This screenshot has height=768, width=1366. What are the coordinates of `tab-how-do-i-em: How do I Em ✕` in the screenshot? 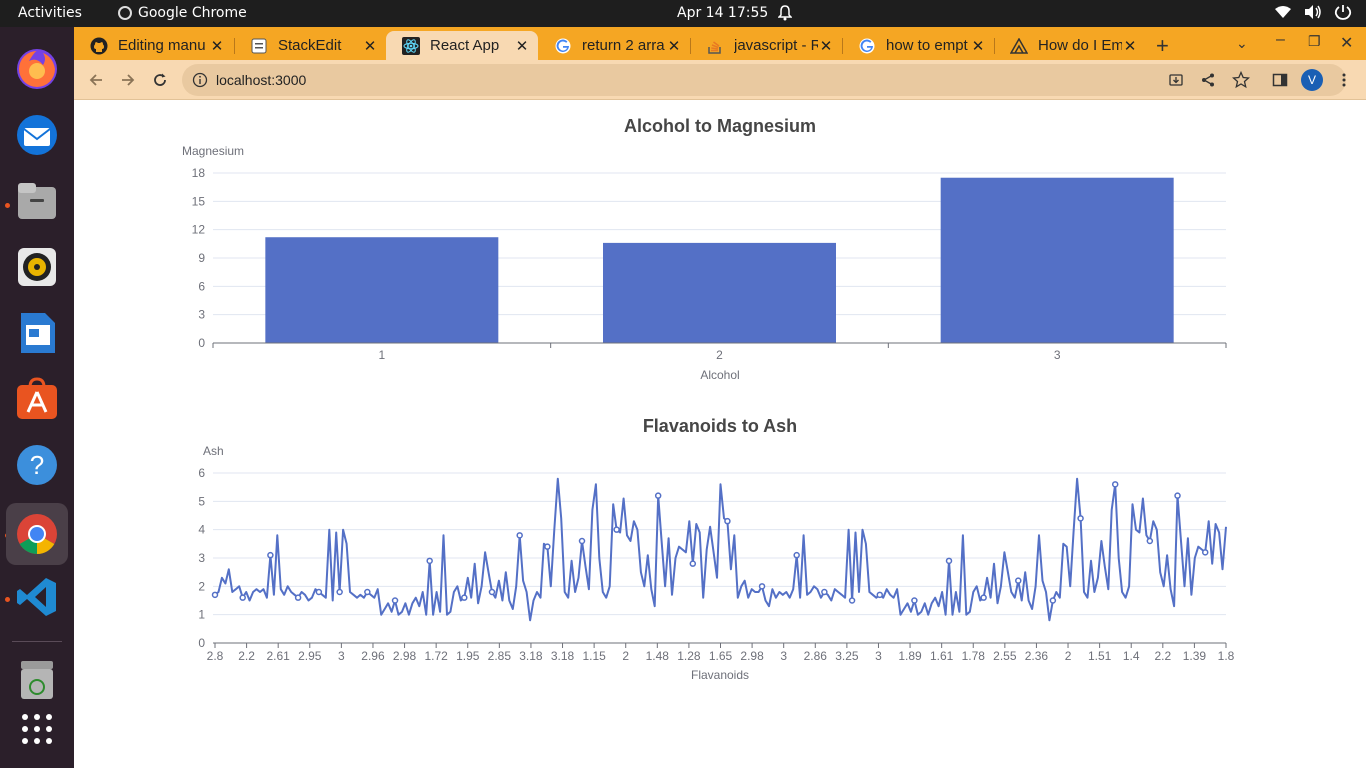 It's located at (1070, 45).